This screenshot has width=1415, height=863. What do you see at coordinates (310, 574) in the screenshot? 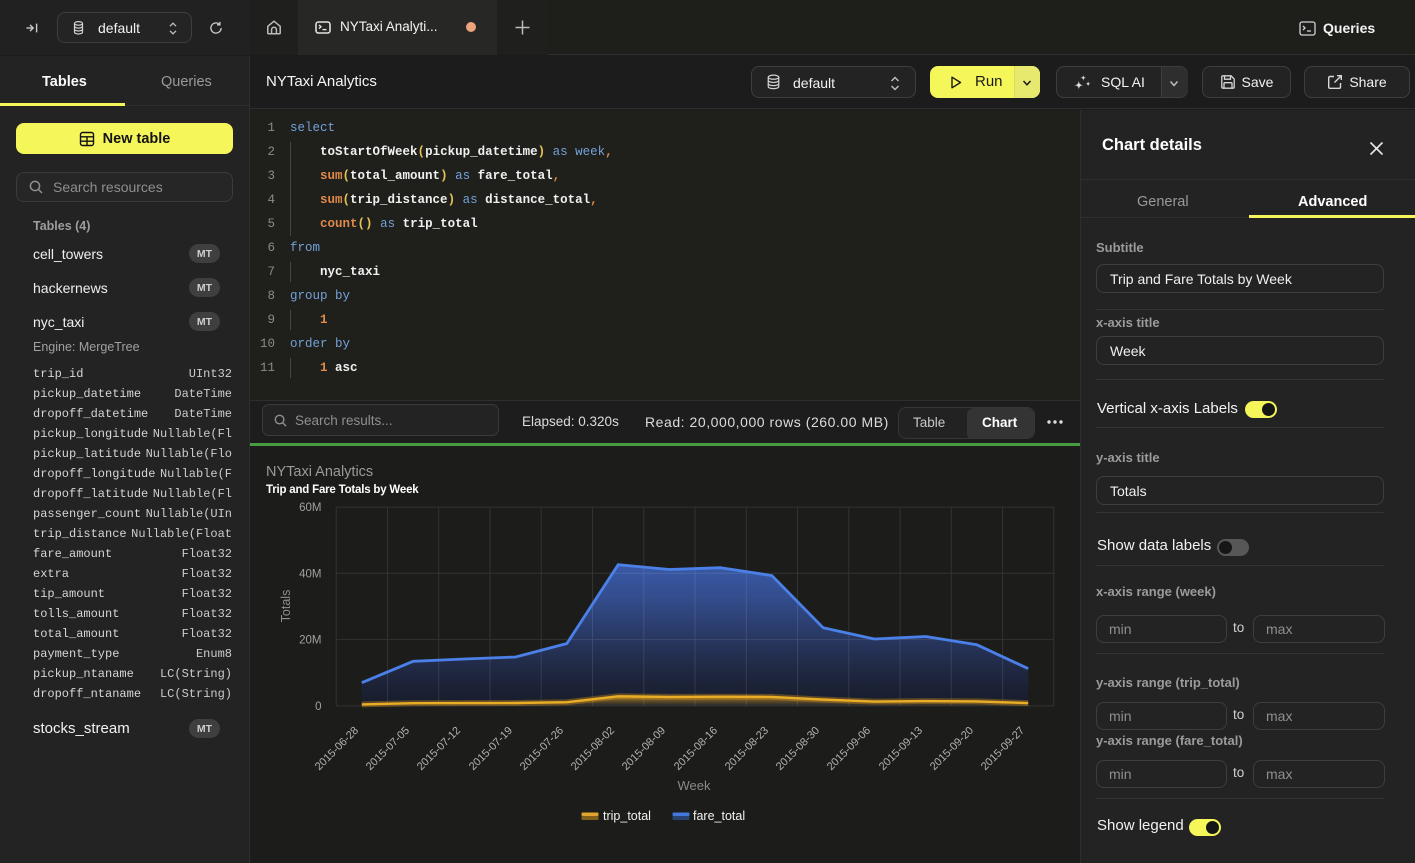
I see `svg-text: 40M` at bounding box center [310, 574].